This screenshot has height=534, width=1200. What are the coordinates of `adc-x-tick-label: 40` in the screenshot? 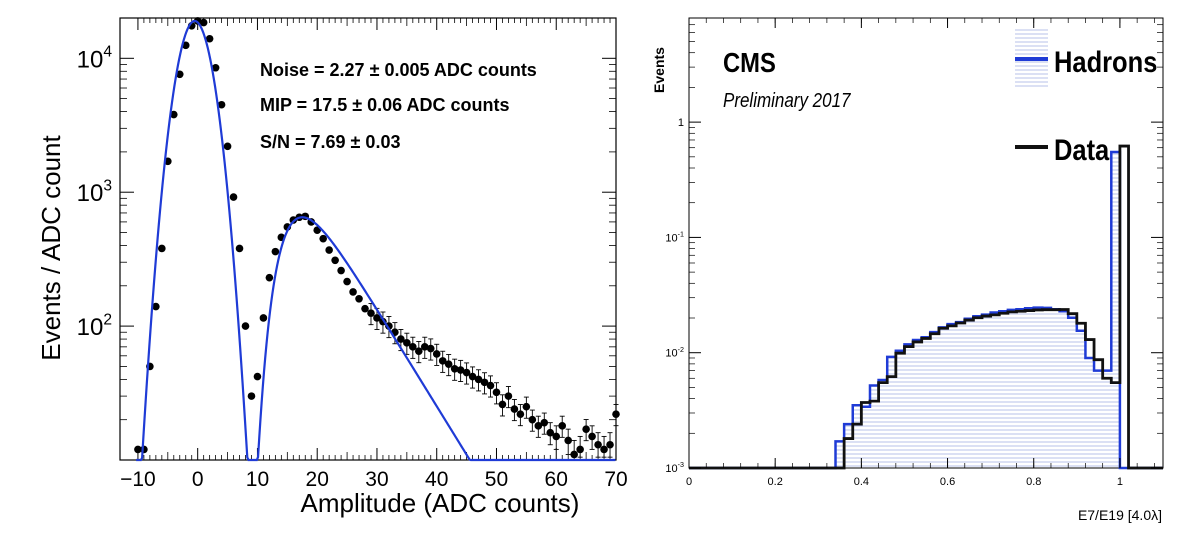 It's located at (436, 479).